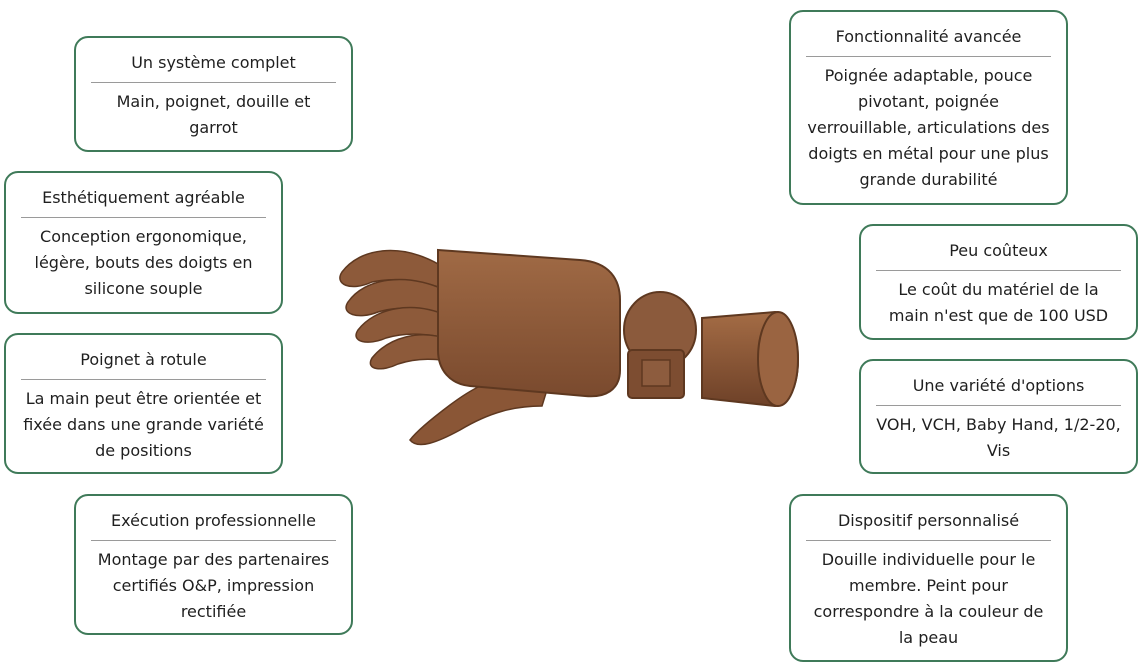  Describe the element at coordinates (213, 114) in the screenshot. I see `feature-text: Main, poignet, douille et garrot` at that location.